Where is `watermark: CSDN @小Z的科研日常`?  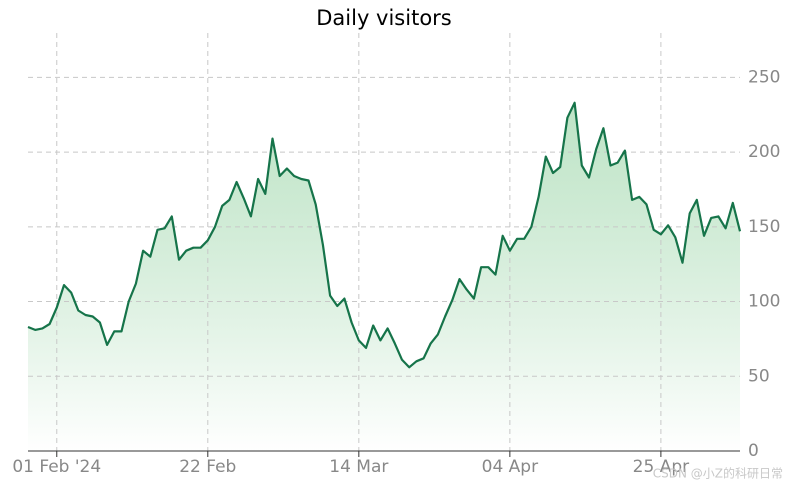
watermark: CSDN @小Z的科研日常 is located at coordinates (718, 473).